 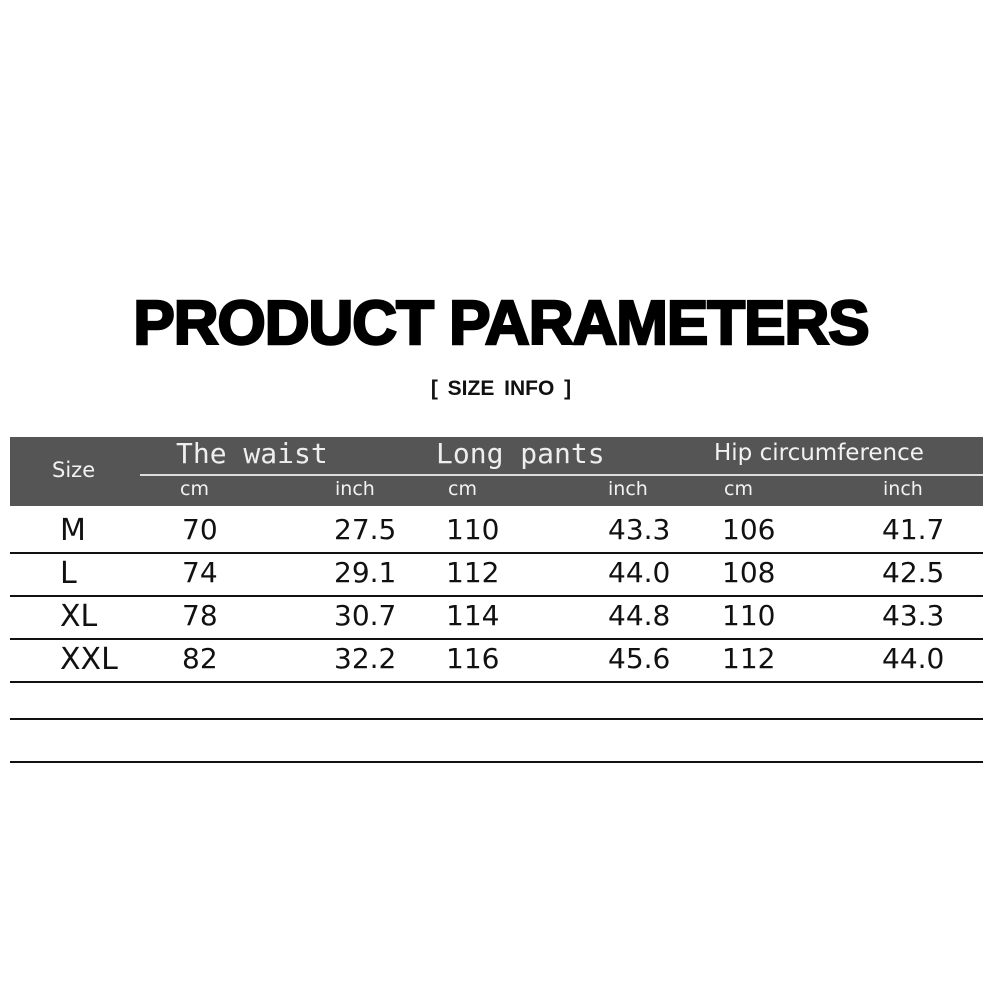 What do you see at coordinates (73, 530) in the screenshot?
I see `size-cell: M` at bounding box center [73, 530].